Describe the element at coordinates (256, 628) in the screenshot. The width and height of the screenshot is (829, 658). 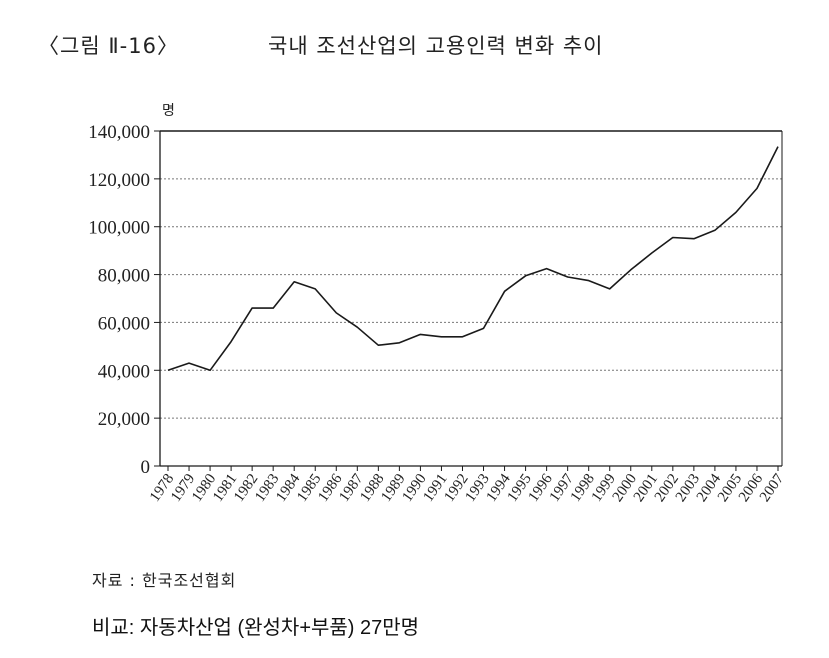
I see `comparison-note: 비교: 자동차산업 (완성차+부품) 27만명` at that location.